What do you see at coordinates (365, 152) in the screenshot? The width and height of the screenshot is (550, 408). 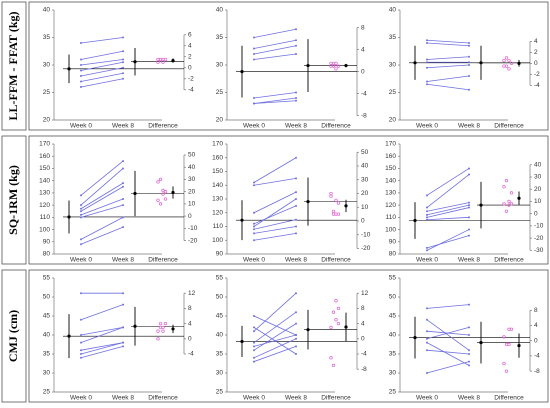 I see `y2-tick-label: 50` at bounding box center [365, 152].